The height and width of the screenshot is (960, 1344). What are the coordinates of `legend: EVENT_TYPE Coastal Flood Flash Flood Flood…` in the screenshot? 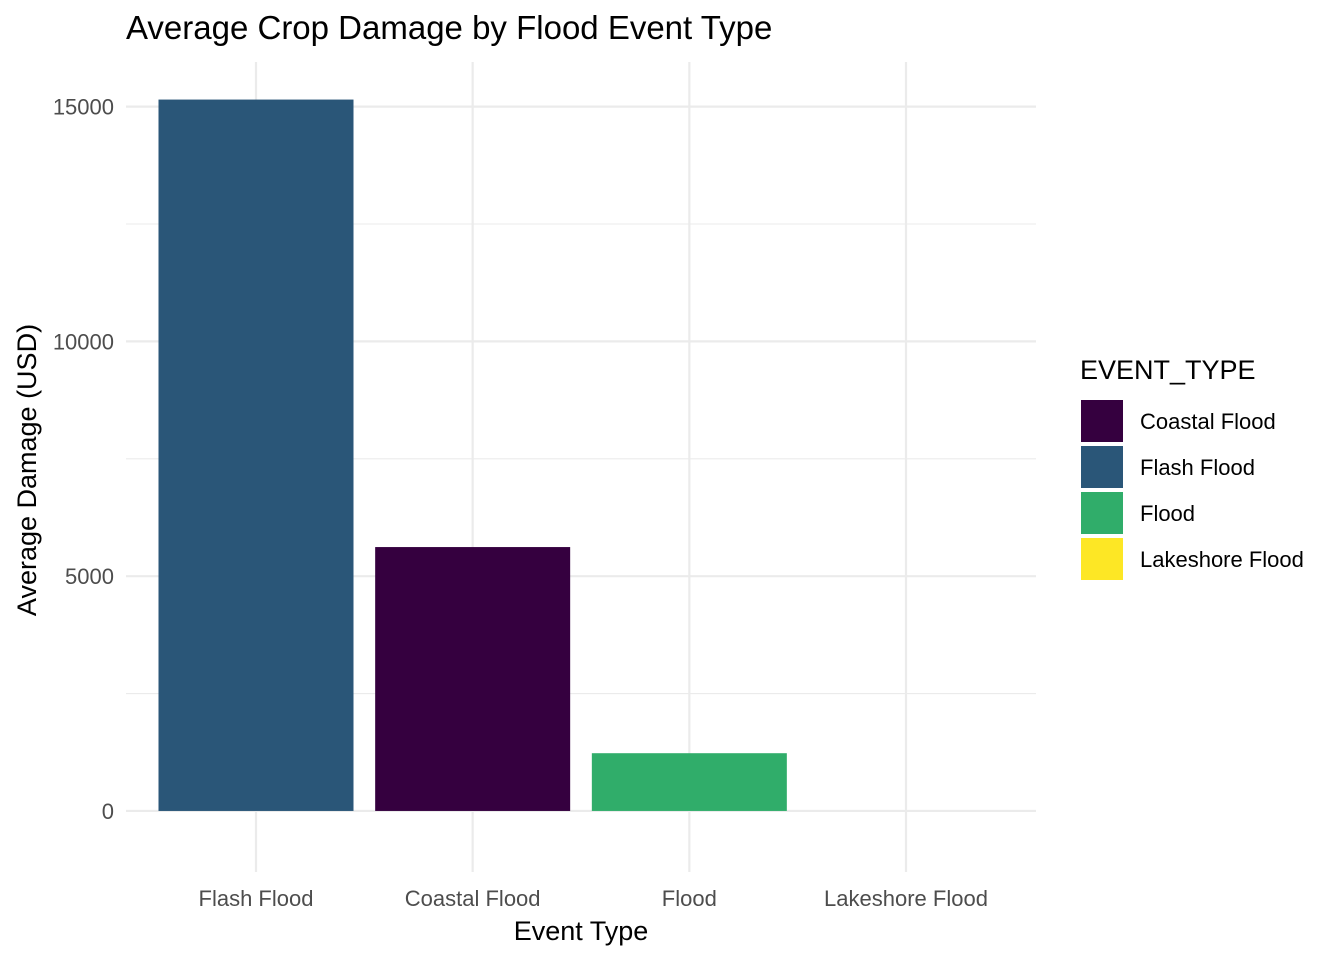 It's located at (1192, 467).